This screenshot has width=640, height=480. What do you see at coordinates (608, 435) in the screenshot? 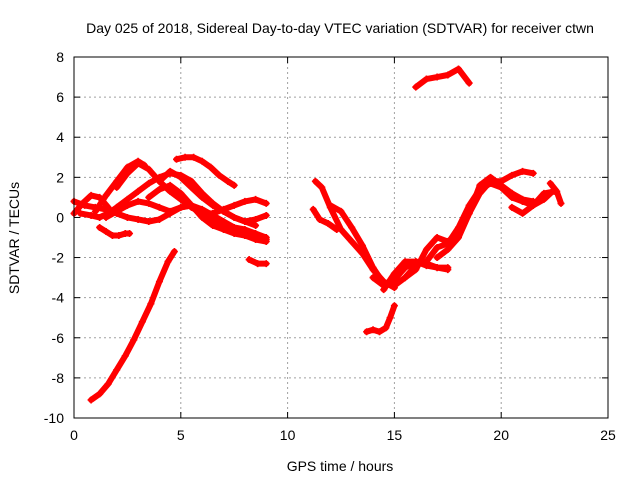
I see `x-tick-label: 25` at bounding box center [608, 435].